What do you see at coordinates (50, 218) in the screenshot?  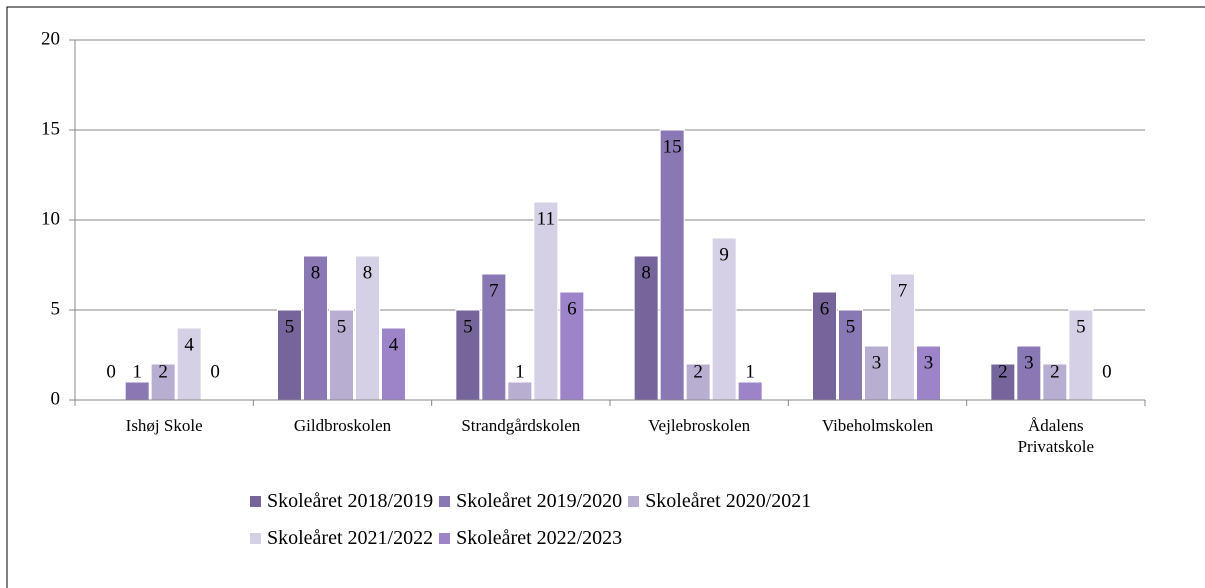 I see `y-tick-label: 10` at bounding box center [50, 218].